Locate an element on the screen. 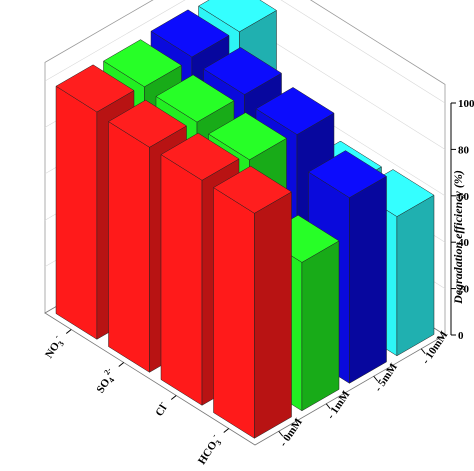 The width and height of the screenshot is (474, 471). anion-main: Cl is located at coordinates (161, 411).